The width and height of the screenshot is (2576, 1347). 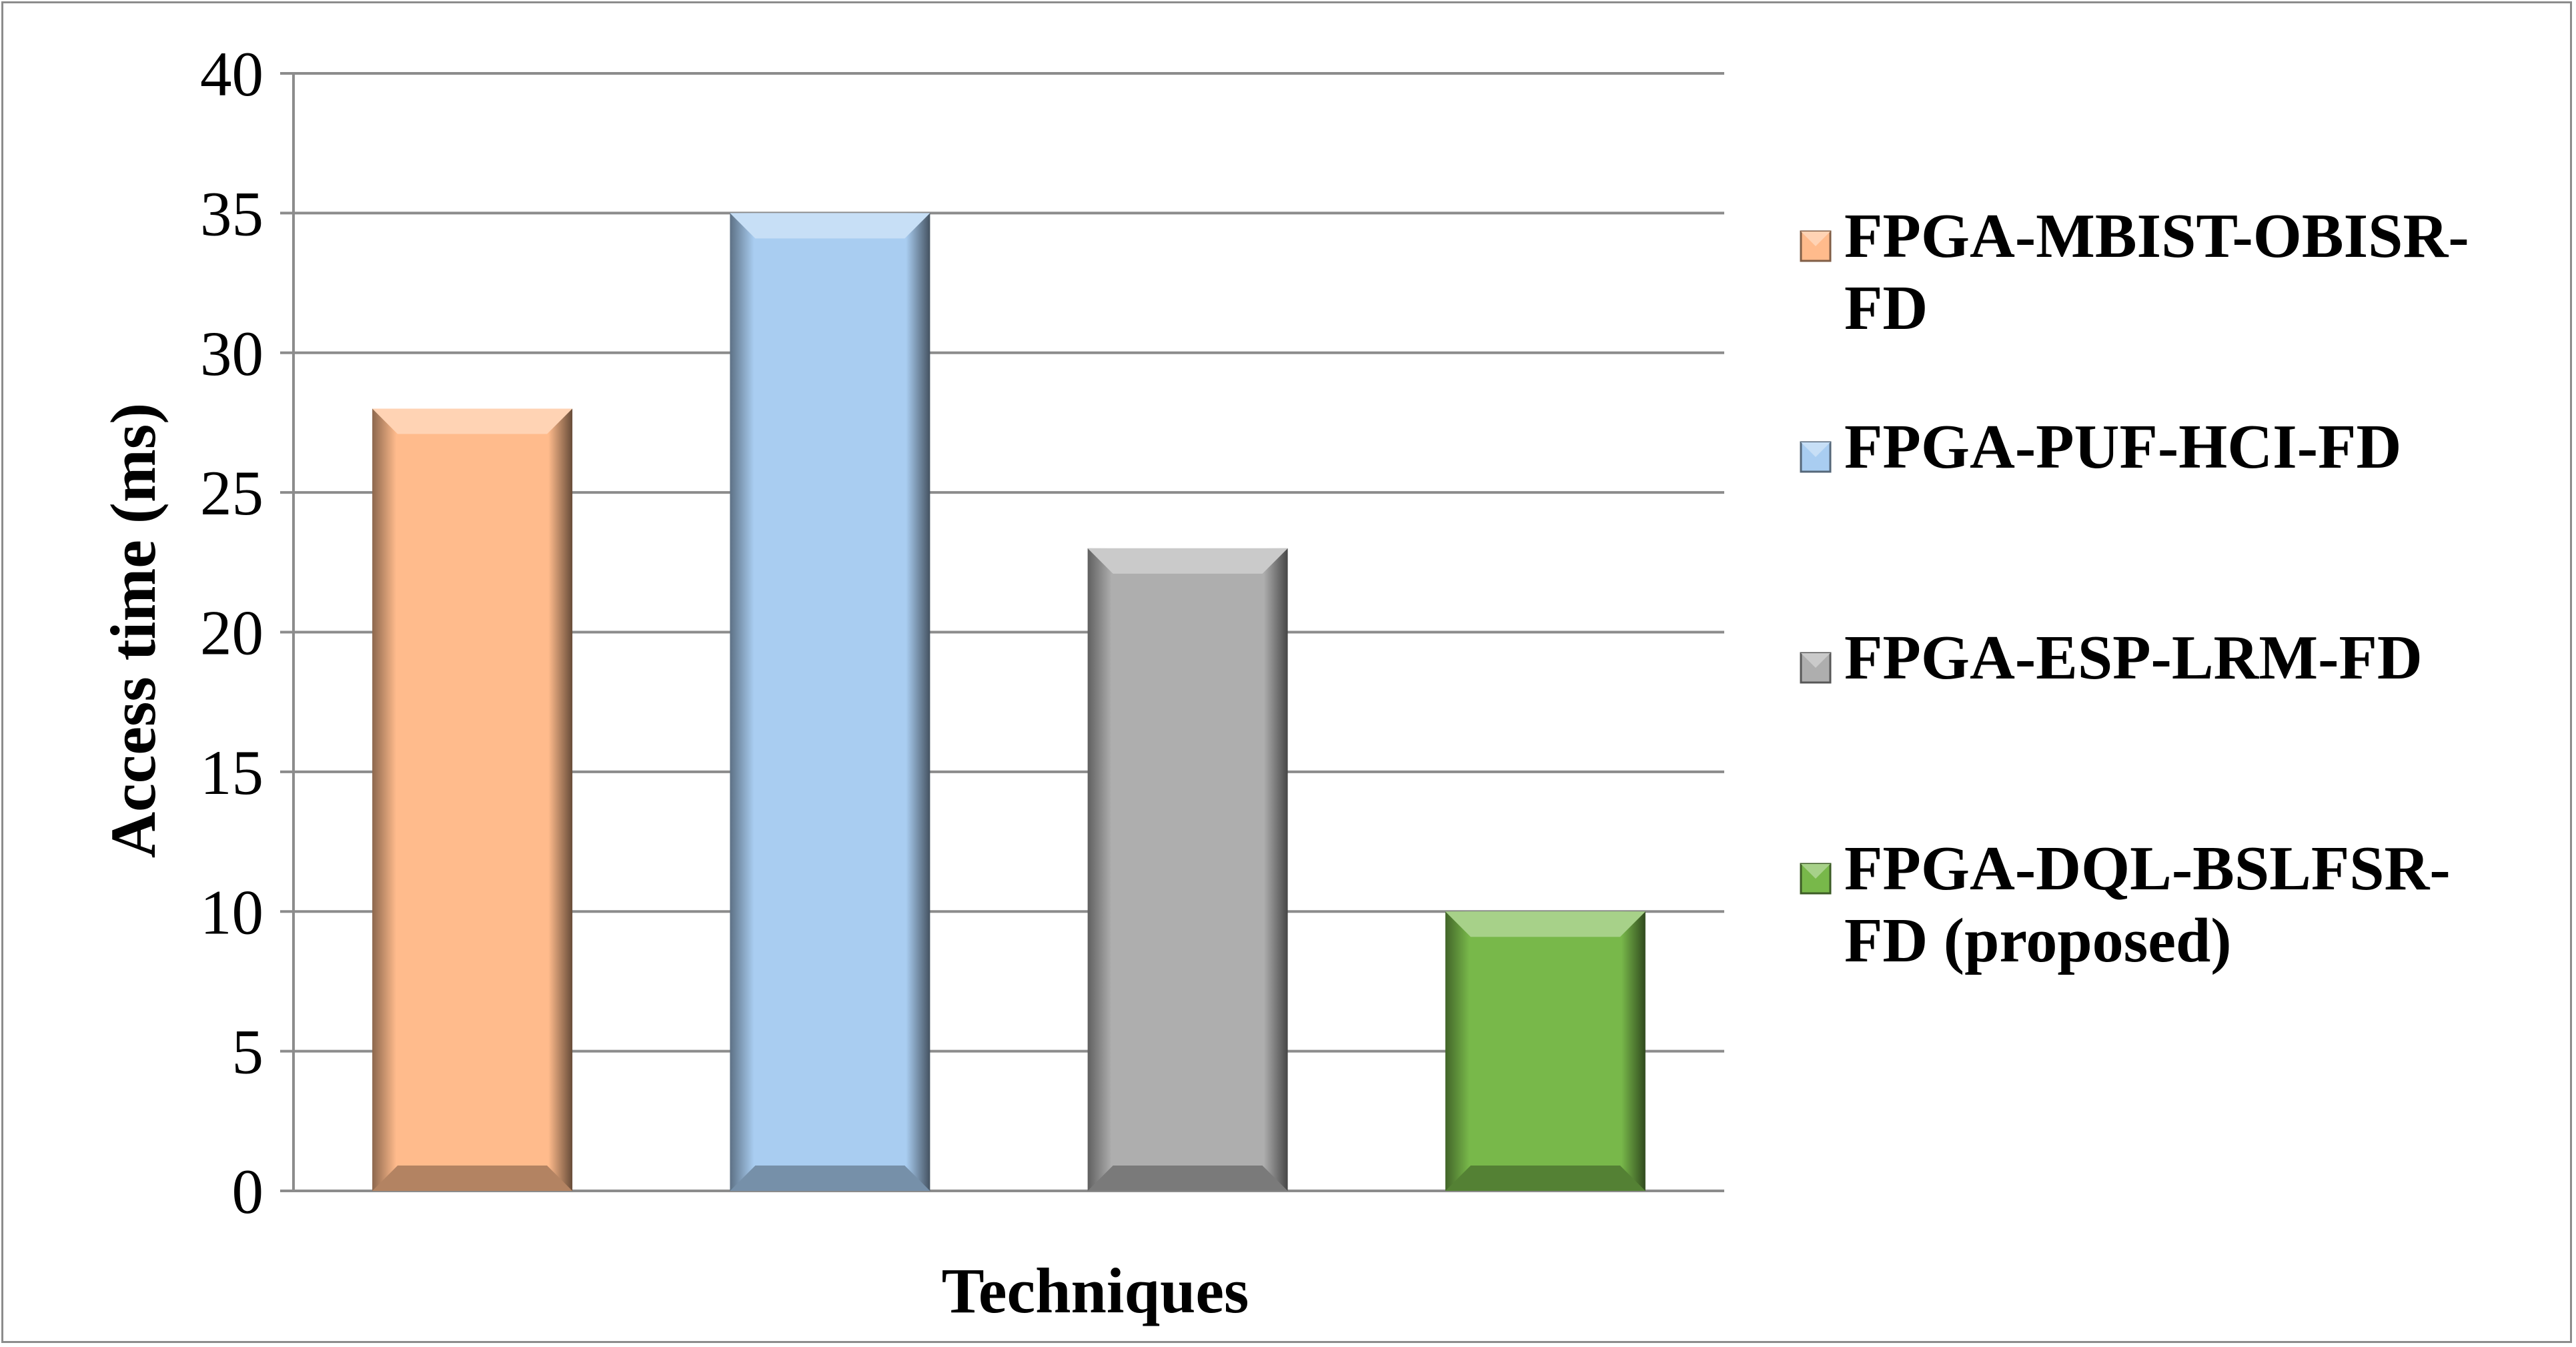 I want to click on legend-item: FPGA-PUF-HCI-FD, so click(x=2101, y=447).